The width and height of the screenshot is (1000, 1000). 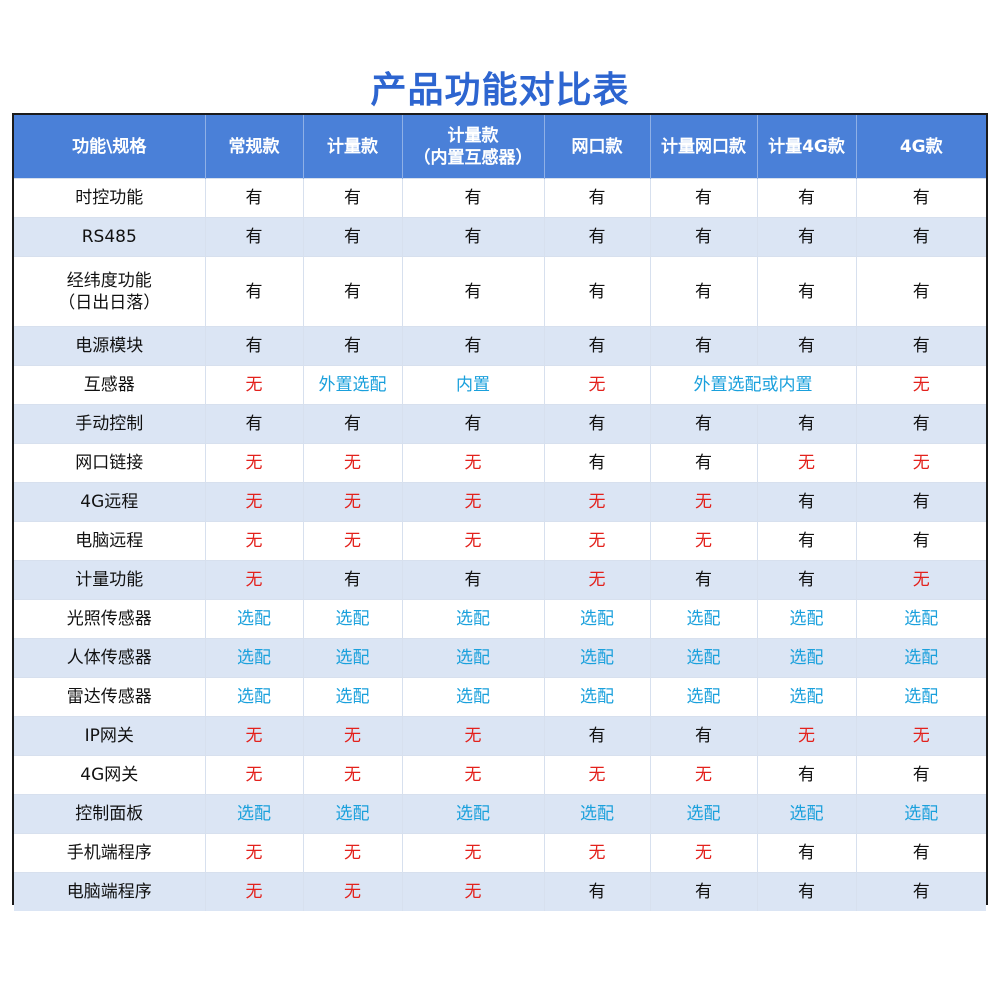 I want to click on header-row: 功能\规格 常规款 计量款 计量款 （内置互感器） 网口款 计量网口款 计量4G款 4G款, so click(x=500, y=147).